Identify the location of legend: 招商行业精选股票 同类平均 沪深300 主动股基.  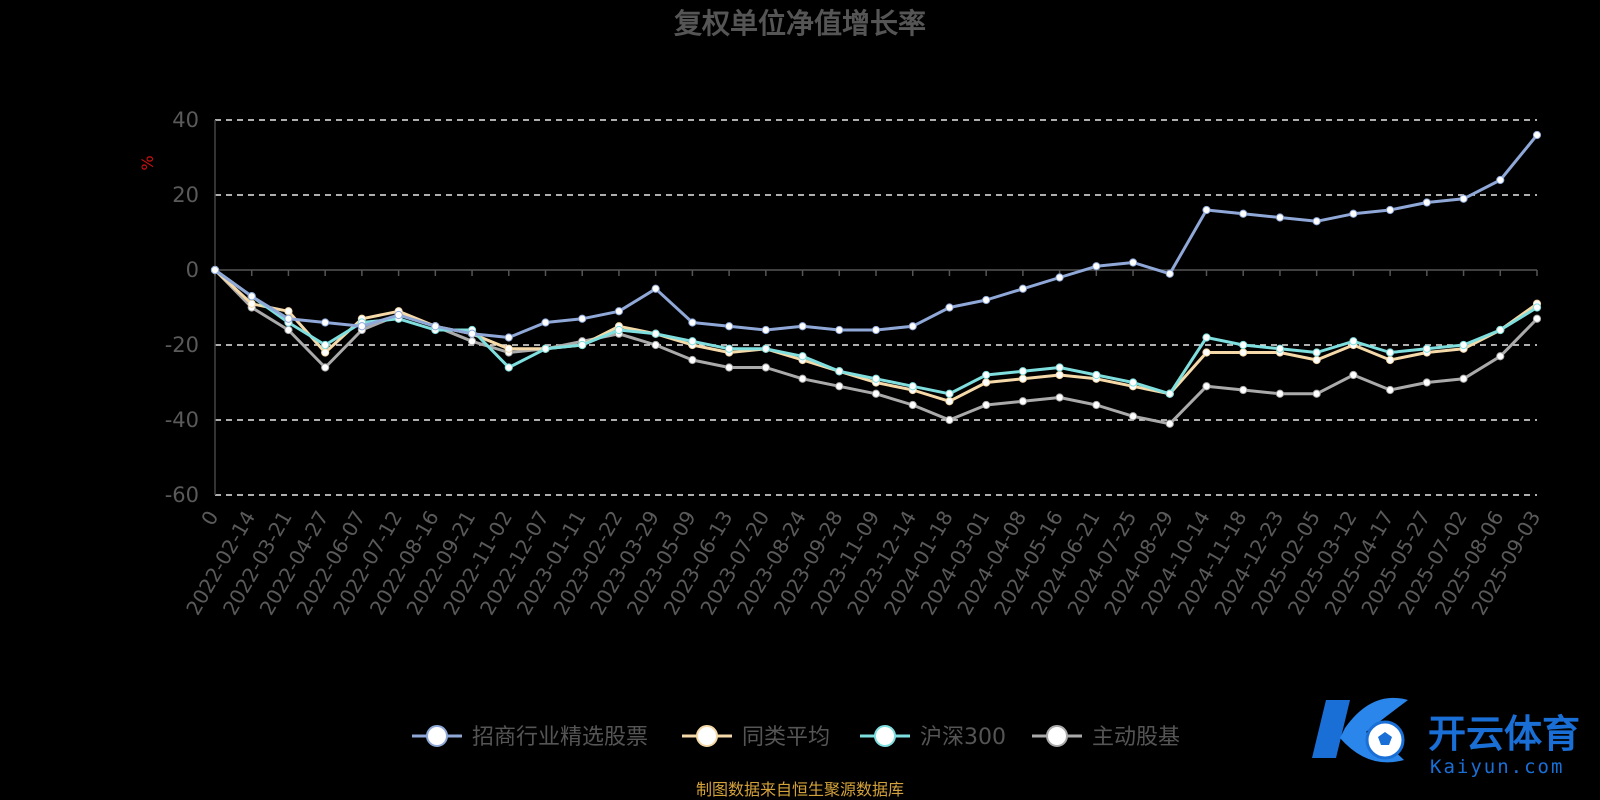
(796, 737).